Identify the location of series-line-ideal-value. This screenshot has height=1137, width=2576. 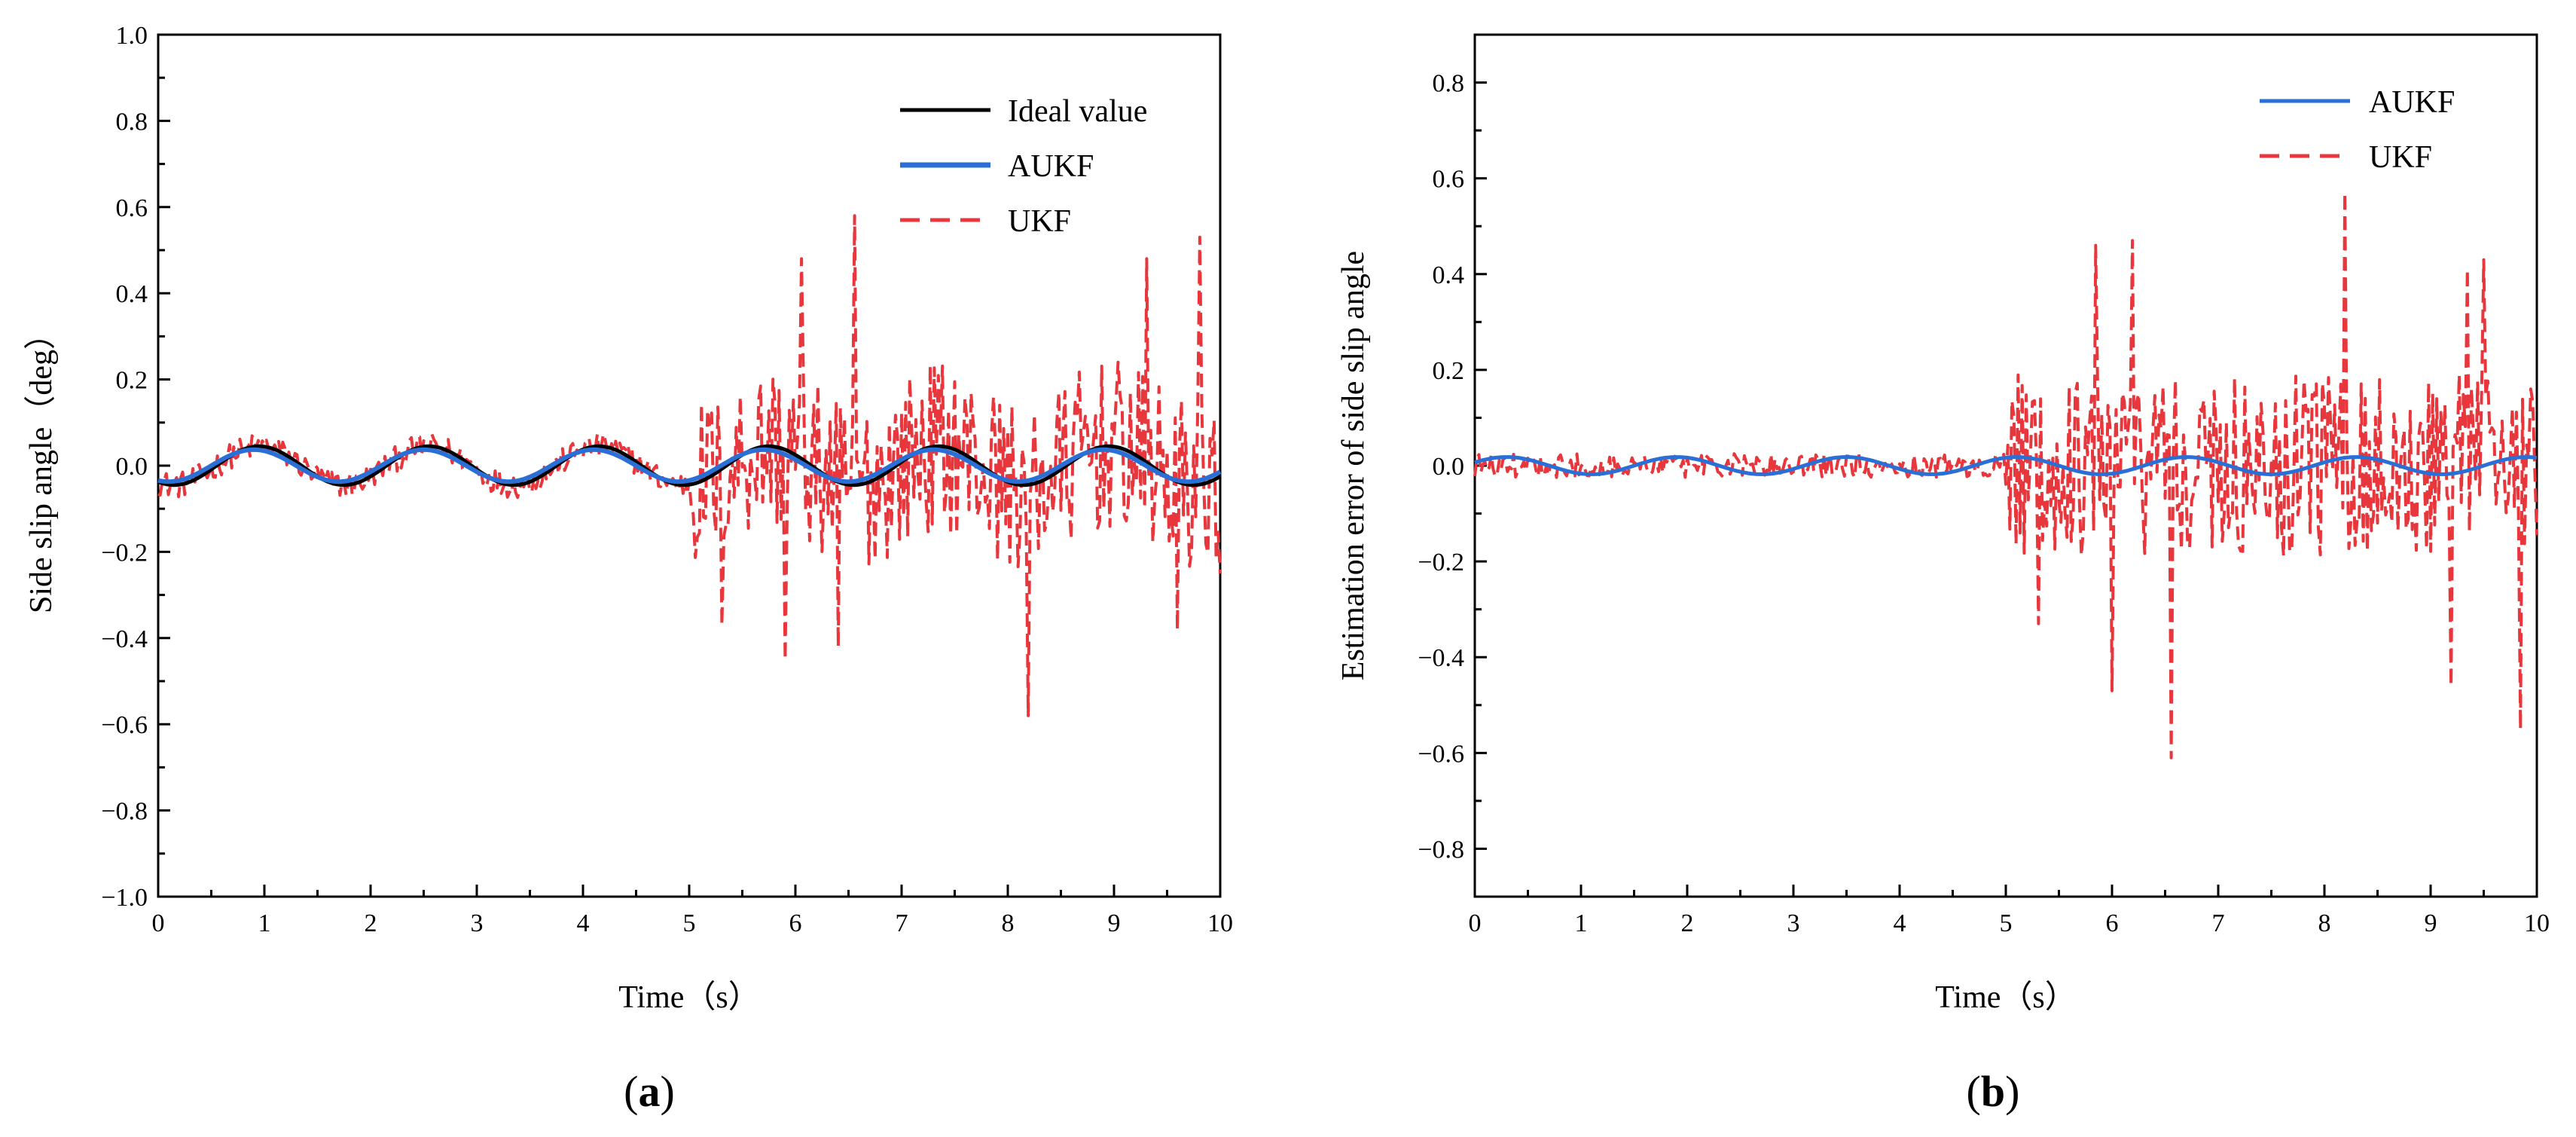
(690, 466).